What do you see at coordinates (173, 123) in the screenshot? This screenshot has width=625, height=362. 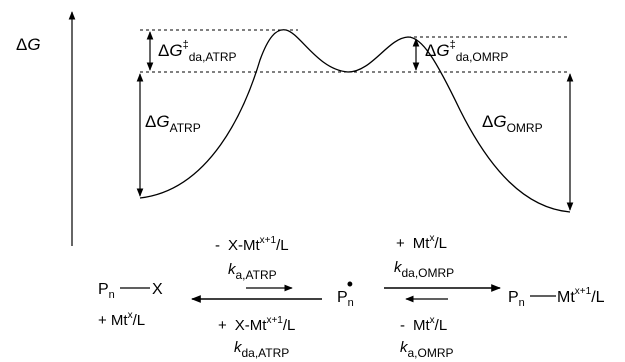 I see `energy-label-atrp: ΔGATRP` at bounding box center [173, 123].